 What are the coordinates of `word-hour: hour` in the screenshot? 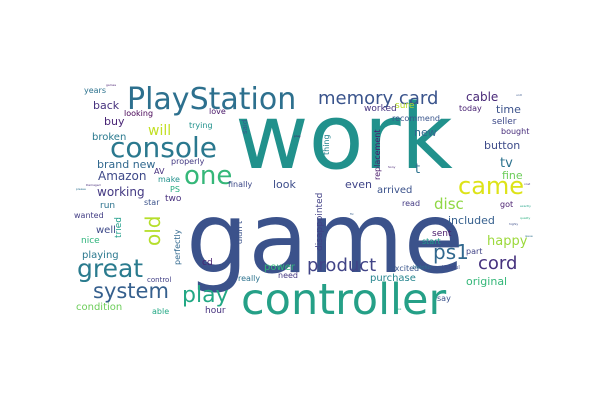 It's located at (215, 311).